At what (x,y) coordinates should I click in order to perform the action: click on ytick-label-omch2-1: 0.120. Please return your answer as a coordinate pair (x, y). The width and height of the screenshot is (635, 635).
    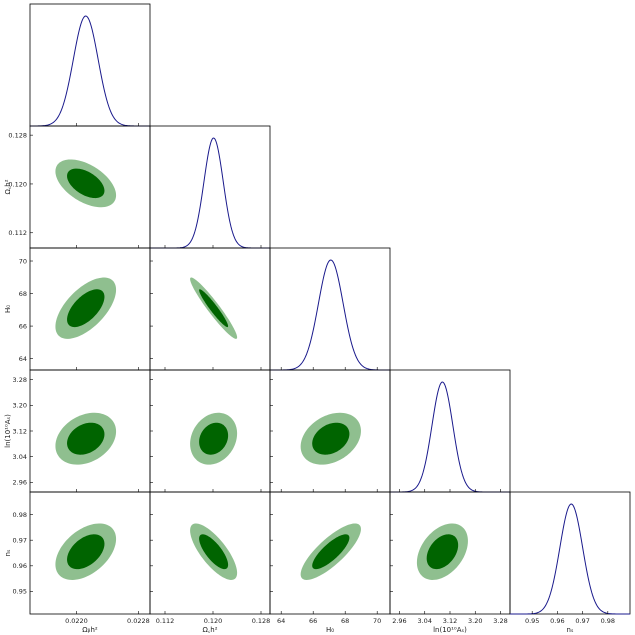
    Looking at the image, I should click on (17, 184).